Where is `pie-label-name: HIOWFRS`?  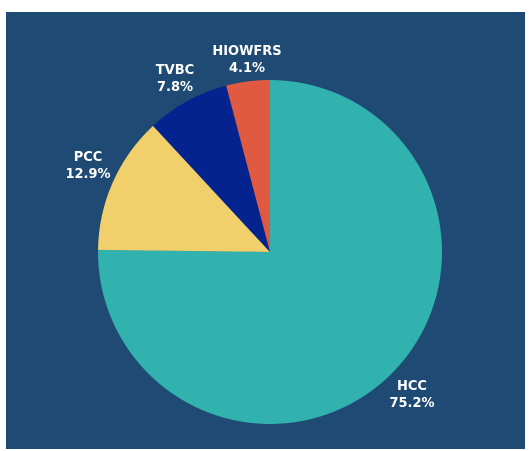 pie-label-name: HIOWFRS is located at coordinates (246, 51).